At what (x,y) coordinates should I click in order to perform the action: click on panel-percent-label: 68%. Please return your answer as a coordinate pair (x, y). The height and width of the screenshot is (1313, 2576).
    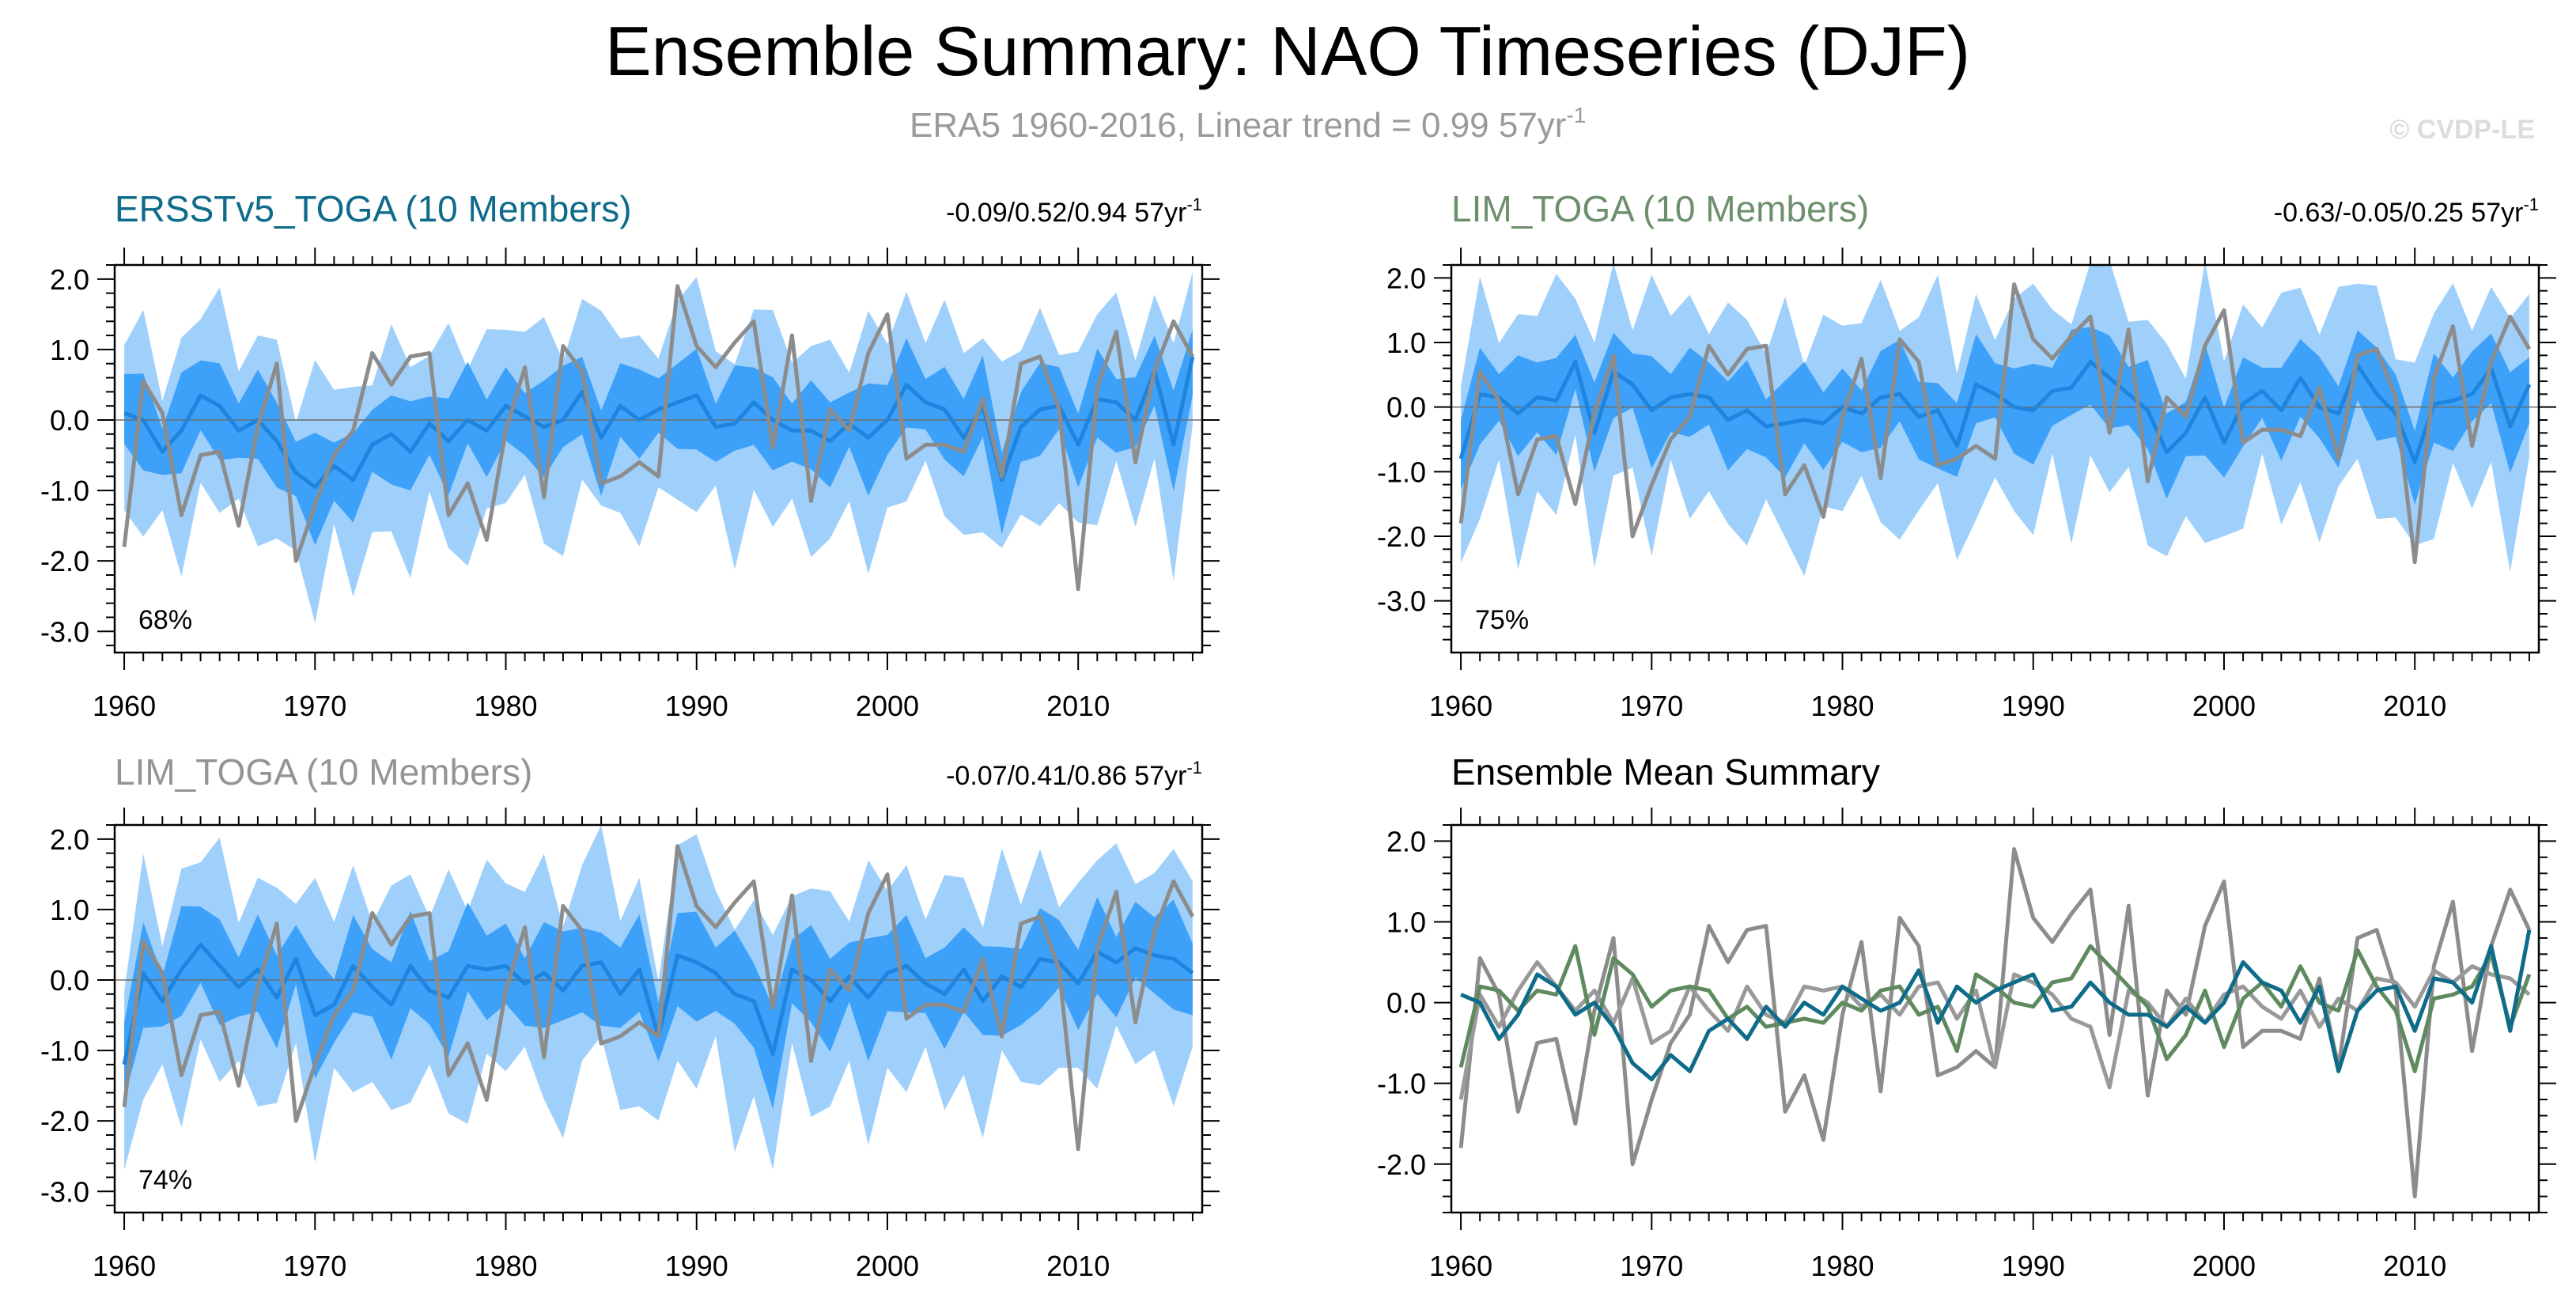
    Looking at the image, I should click on (165, 620).